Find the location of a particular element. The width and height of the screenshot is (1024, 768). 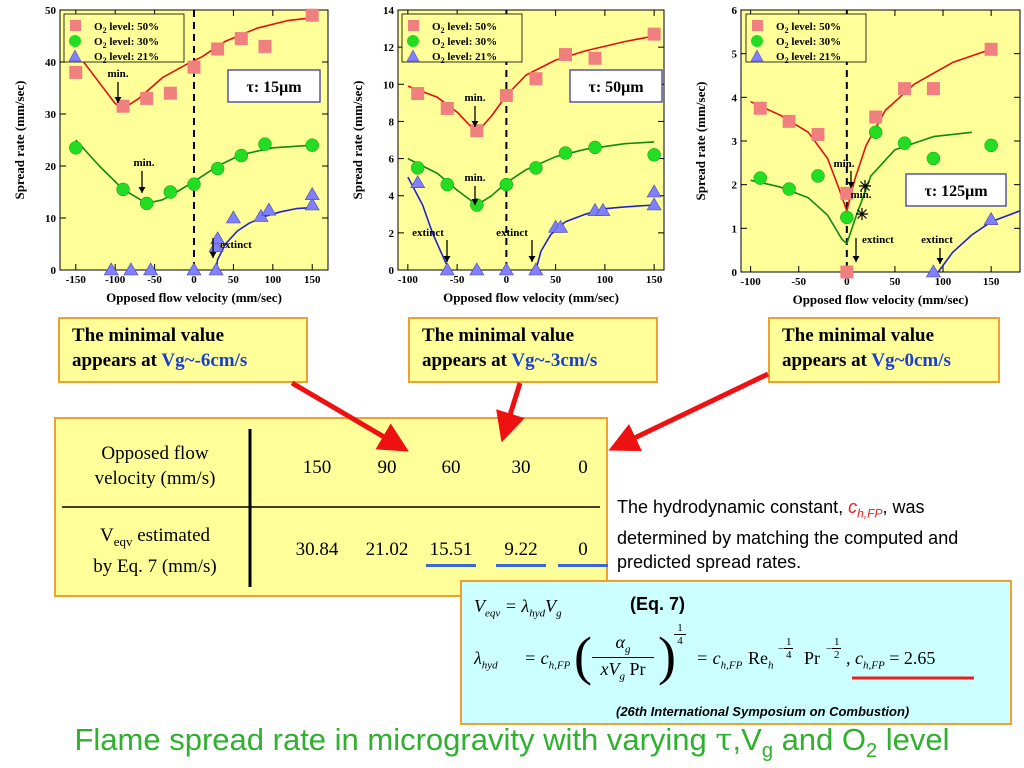

eq2-pr-exponent: − 1 2 is located at coordinates (834, 648).